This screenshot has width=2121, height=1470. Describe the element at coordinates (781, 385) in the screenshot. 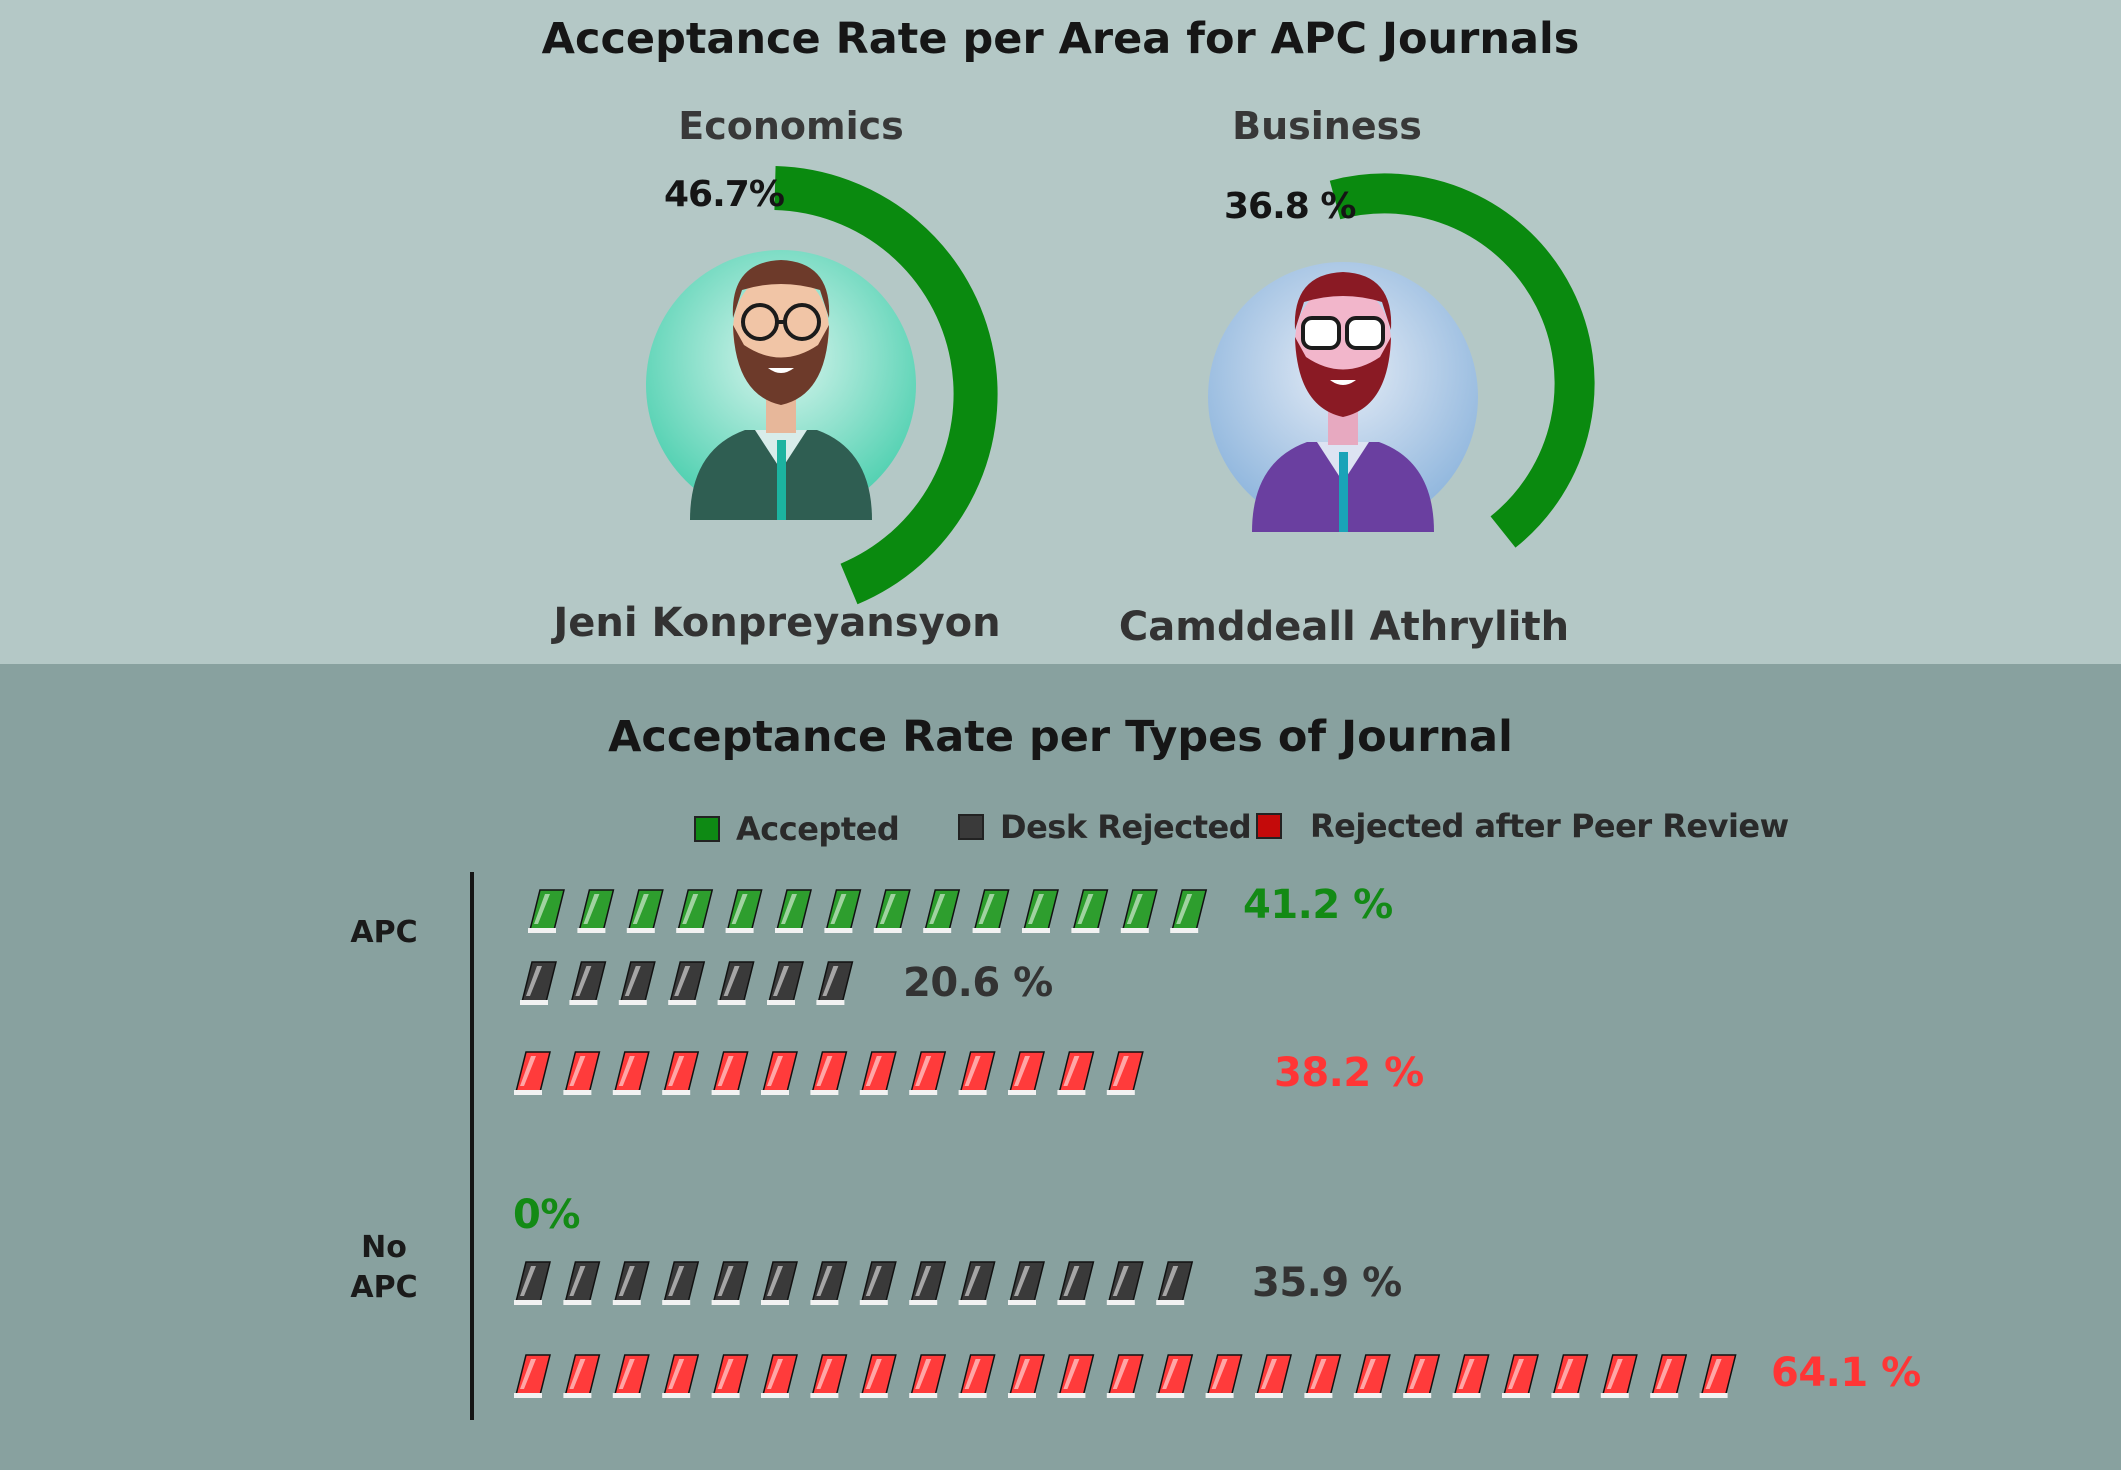

I see `economics-avatar` at that location.